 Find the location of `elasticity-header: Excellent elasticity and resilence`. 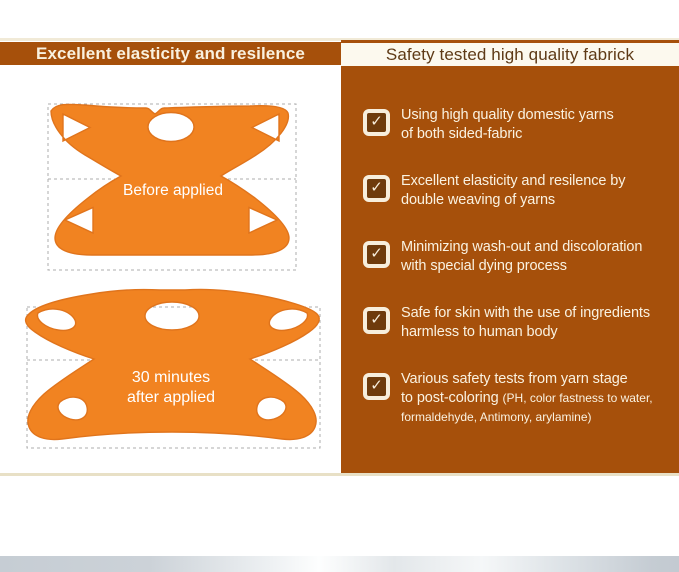

elasticity-header: Excellent elasticity and resilence is located at coordinates (170, 53).